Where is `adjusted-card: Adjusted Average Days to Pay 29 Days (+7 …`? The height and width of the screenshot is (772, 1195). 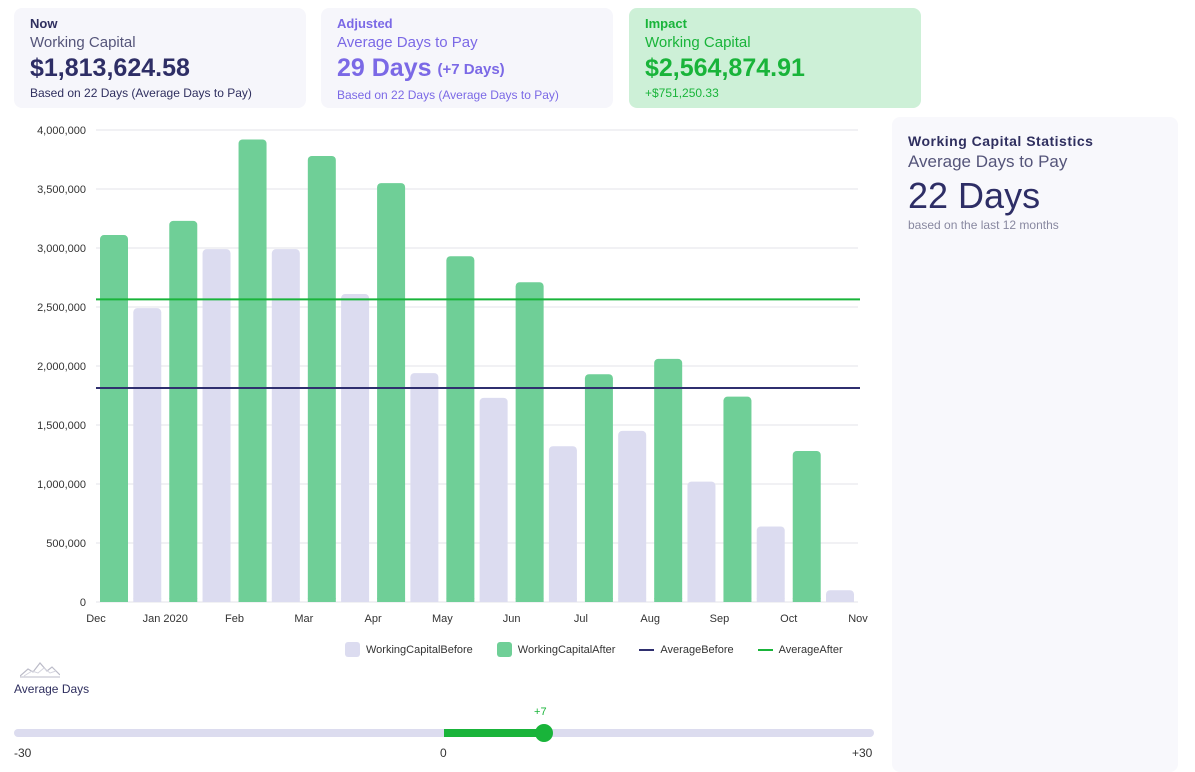 adjusted-card: Adjusted Average Days to Pay 29 Days (+7 … is located at coordinates (467, 58).